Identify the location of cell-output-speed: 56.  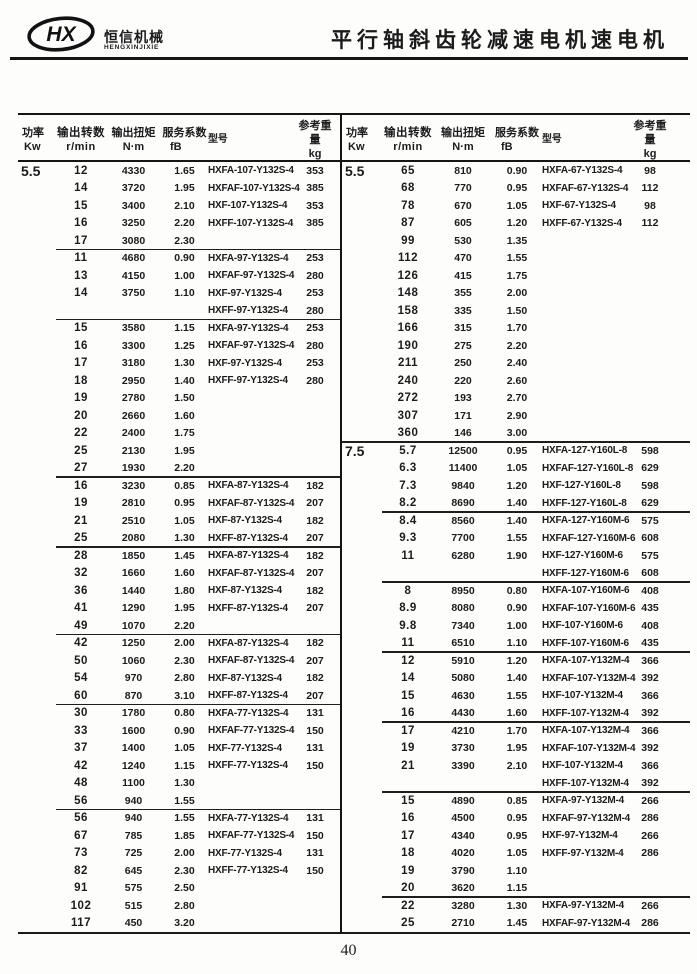
(81, 818).